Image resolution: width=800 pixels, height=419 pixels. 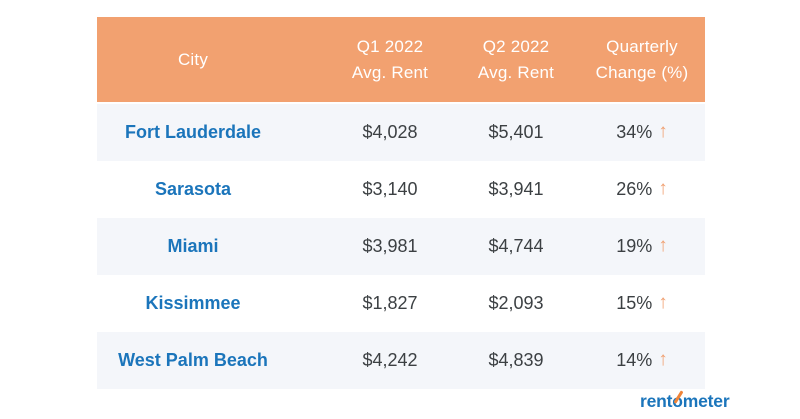 What do you see at coordinates (642, 72) in the screenshot?
I see `column-header-line2: Change (%)` at bounding box center [642, 72].